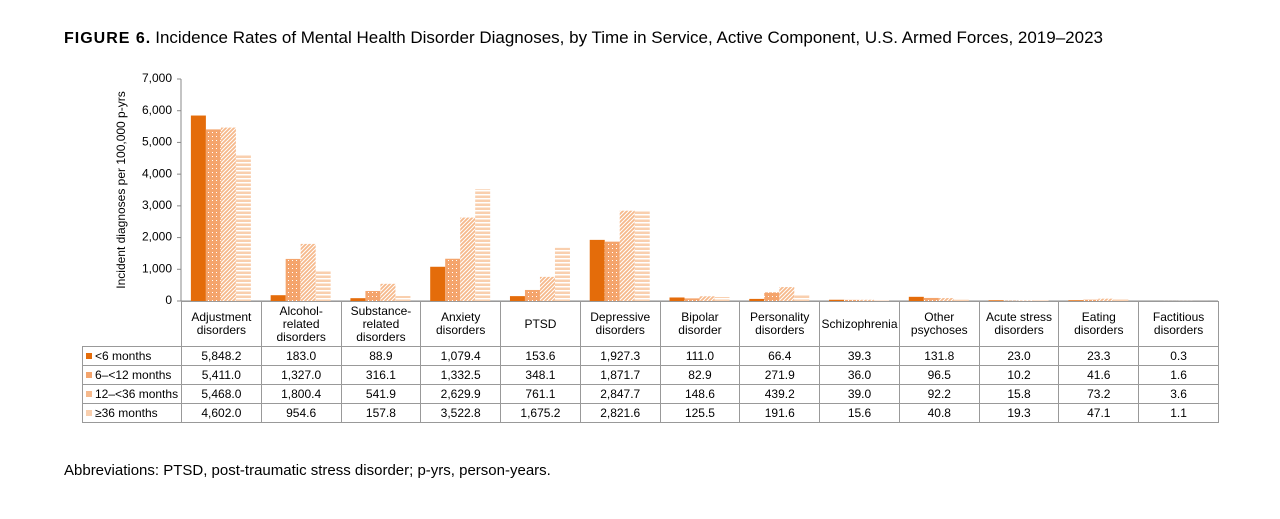  Describe the element at coordinates (221, 324) in the screenshot. I see `x-tick-label: Adjustment disorders` at that location.